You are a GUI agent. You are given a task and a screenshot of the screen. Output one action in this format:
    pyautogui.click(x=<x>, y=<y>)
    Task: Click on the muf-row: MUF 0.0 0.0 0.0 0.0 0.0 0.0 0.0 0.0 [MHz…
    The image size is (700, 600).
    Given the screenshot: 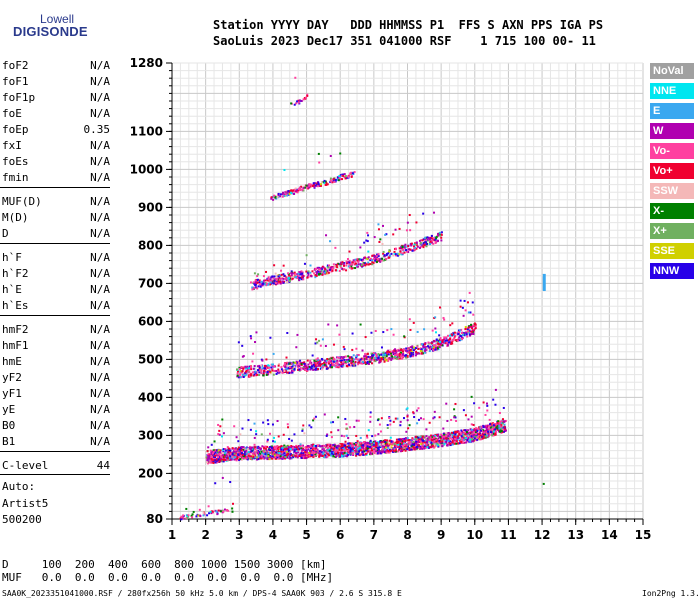 What is the action you would take?
    pyautogui.click(x=168, y=577)
    